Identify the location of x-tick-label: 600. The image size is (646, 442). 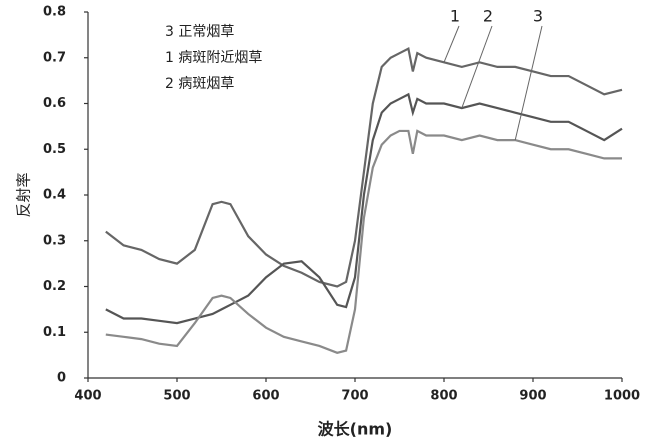
(265, 396).